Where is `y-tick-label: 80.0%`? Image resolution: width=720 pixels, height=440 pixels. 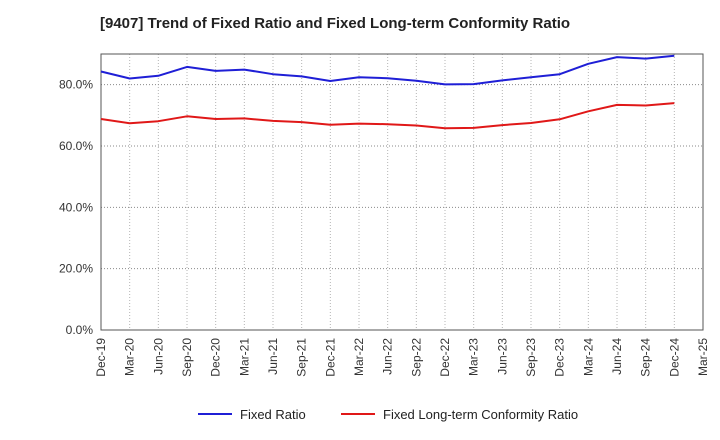
y-tick-label: 80.0% is located at coordinates (76, 85).